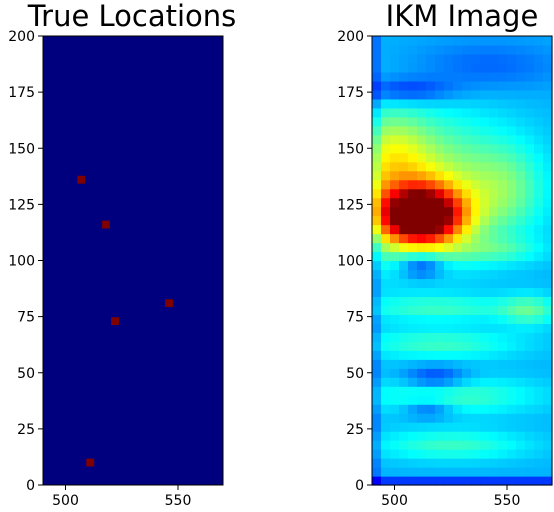  Describe the element at coordinates (350, 93) in the screenshot. I see `y-tick-label: 175` at that location.